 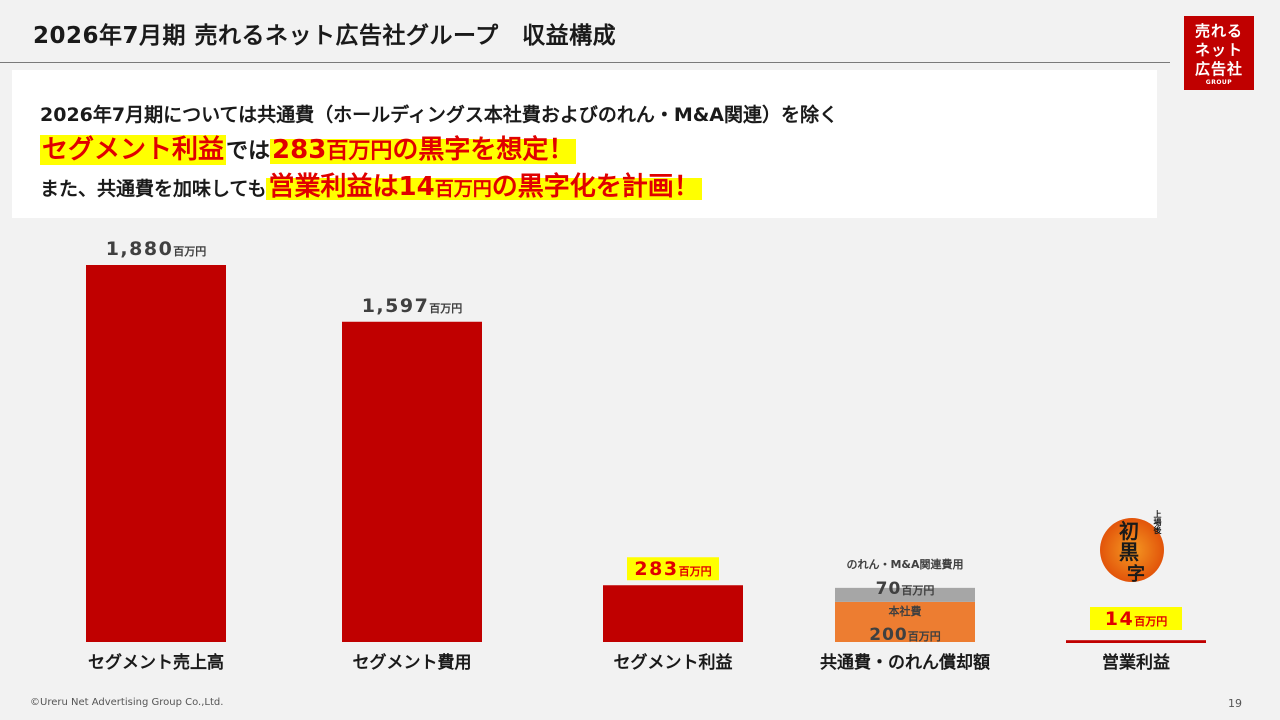 I want to click on profit-highlight: 283百万円の黒字を想定！, so click(x=423, y=150).